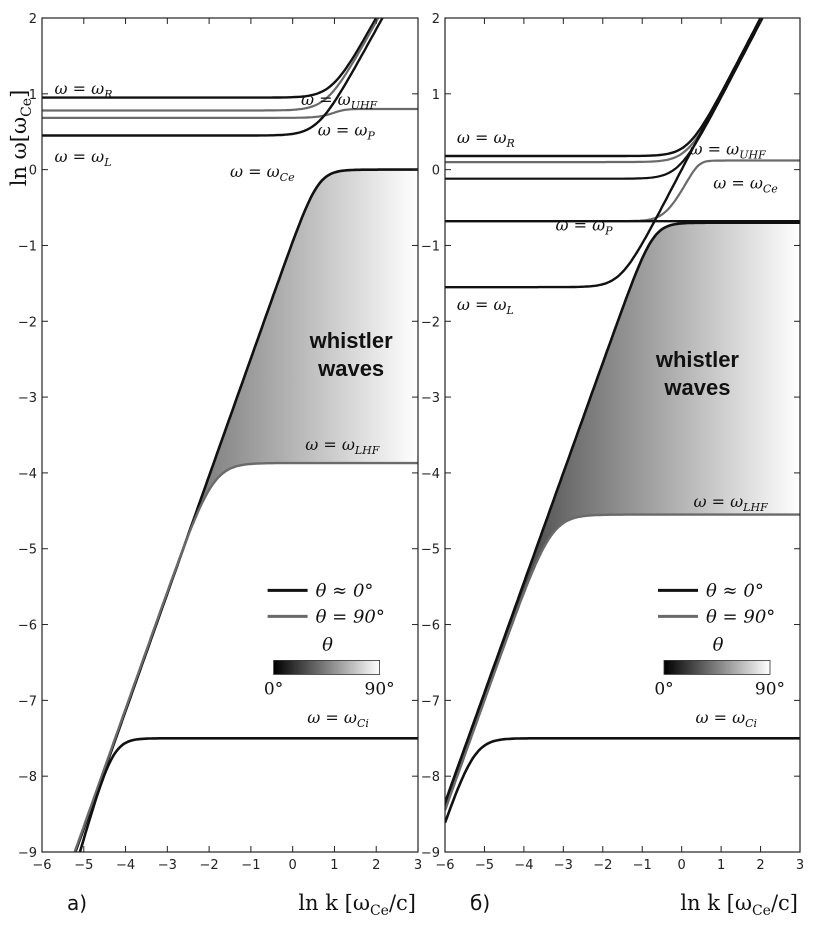 Image resolution: width=830 pixels, height=936 pixels. Describe the element at coordinates (210, 58) in the screenshot. I see `R-branch-theta0-curve` at that location.